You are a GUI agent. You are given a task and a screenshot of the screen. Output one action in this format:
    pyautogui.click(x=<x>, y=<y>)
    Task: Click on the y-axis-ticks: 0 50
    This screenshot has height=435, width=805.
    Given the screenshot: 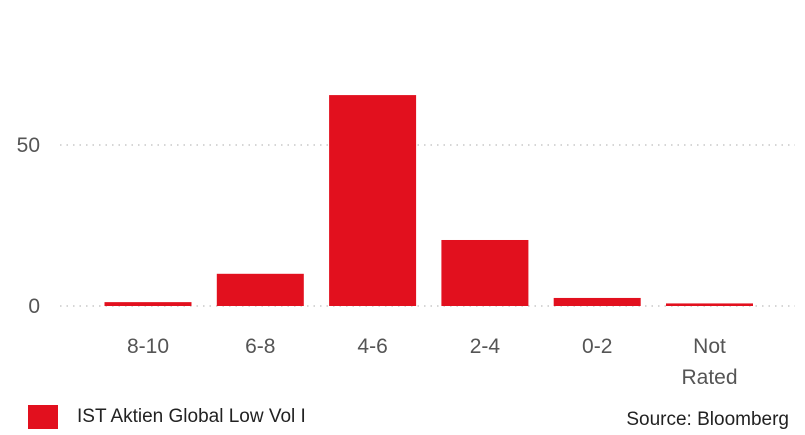 What is the action you would take?
    pyautogui.click(x=28, y=226)
    